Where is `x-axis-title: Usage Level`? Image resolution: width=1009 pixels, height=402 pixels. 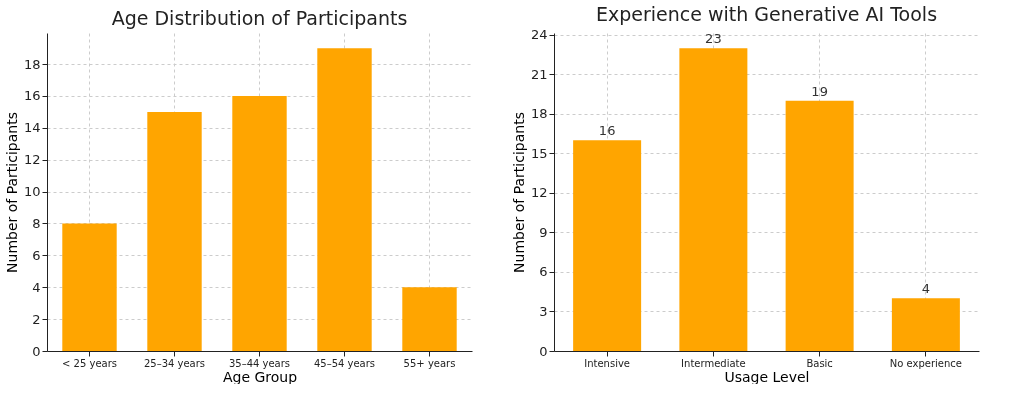
x-axis-title: Usage Level is located at coordinates (767, 376).